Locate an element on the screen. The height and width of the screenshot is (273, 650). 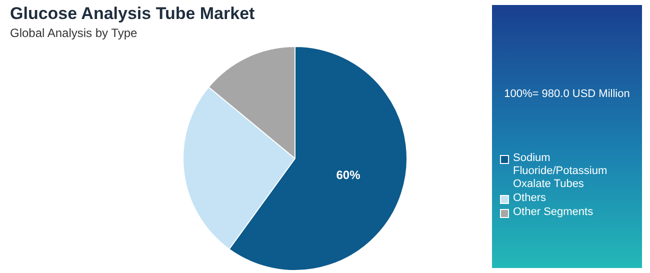
legend-label: Other Segments is located at coordinates (553, 212).